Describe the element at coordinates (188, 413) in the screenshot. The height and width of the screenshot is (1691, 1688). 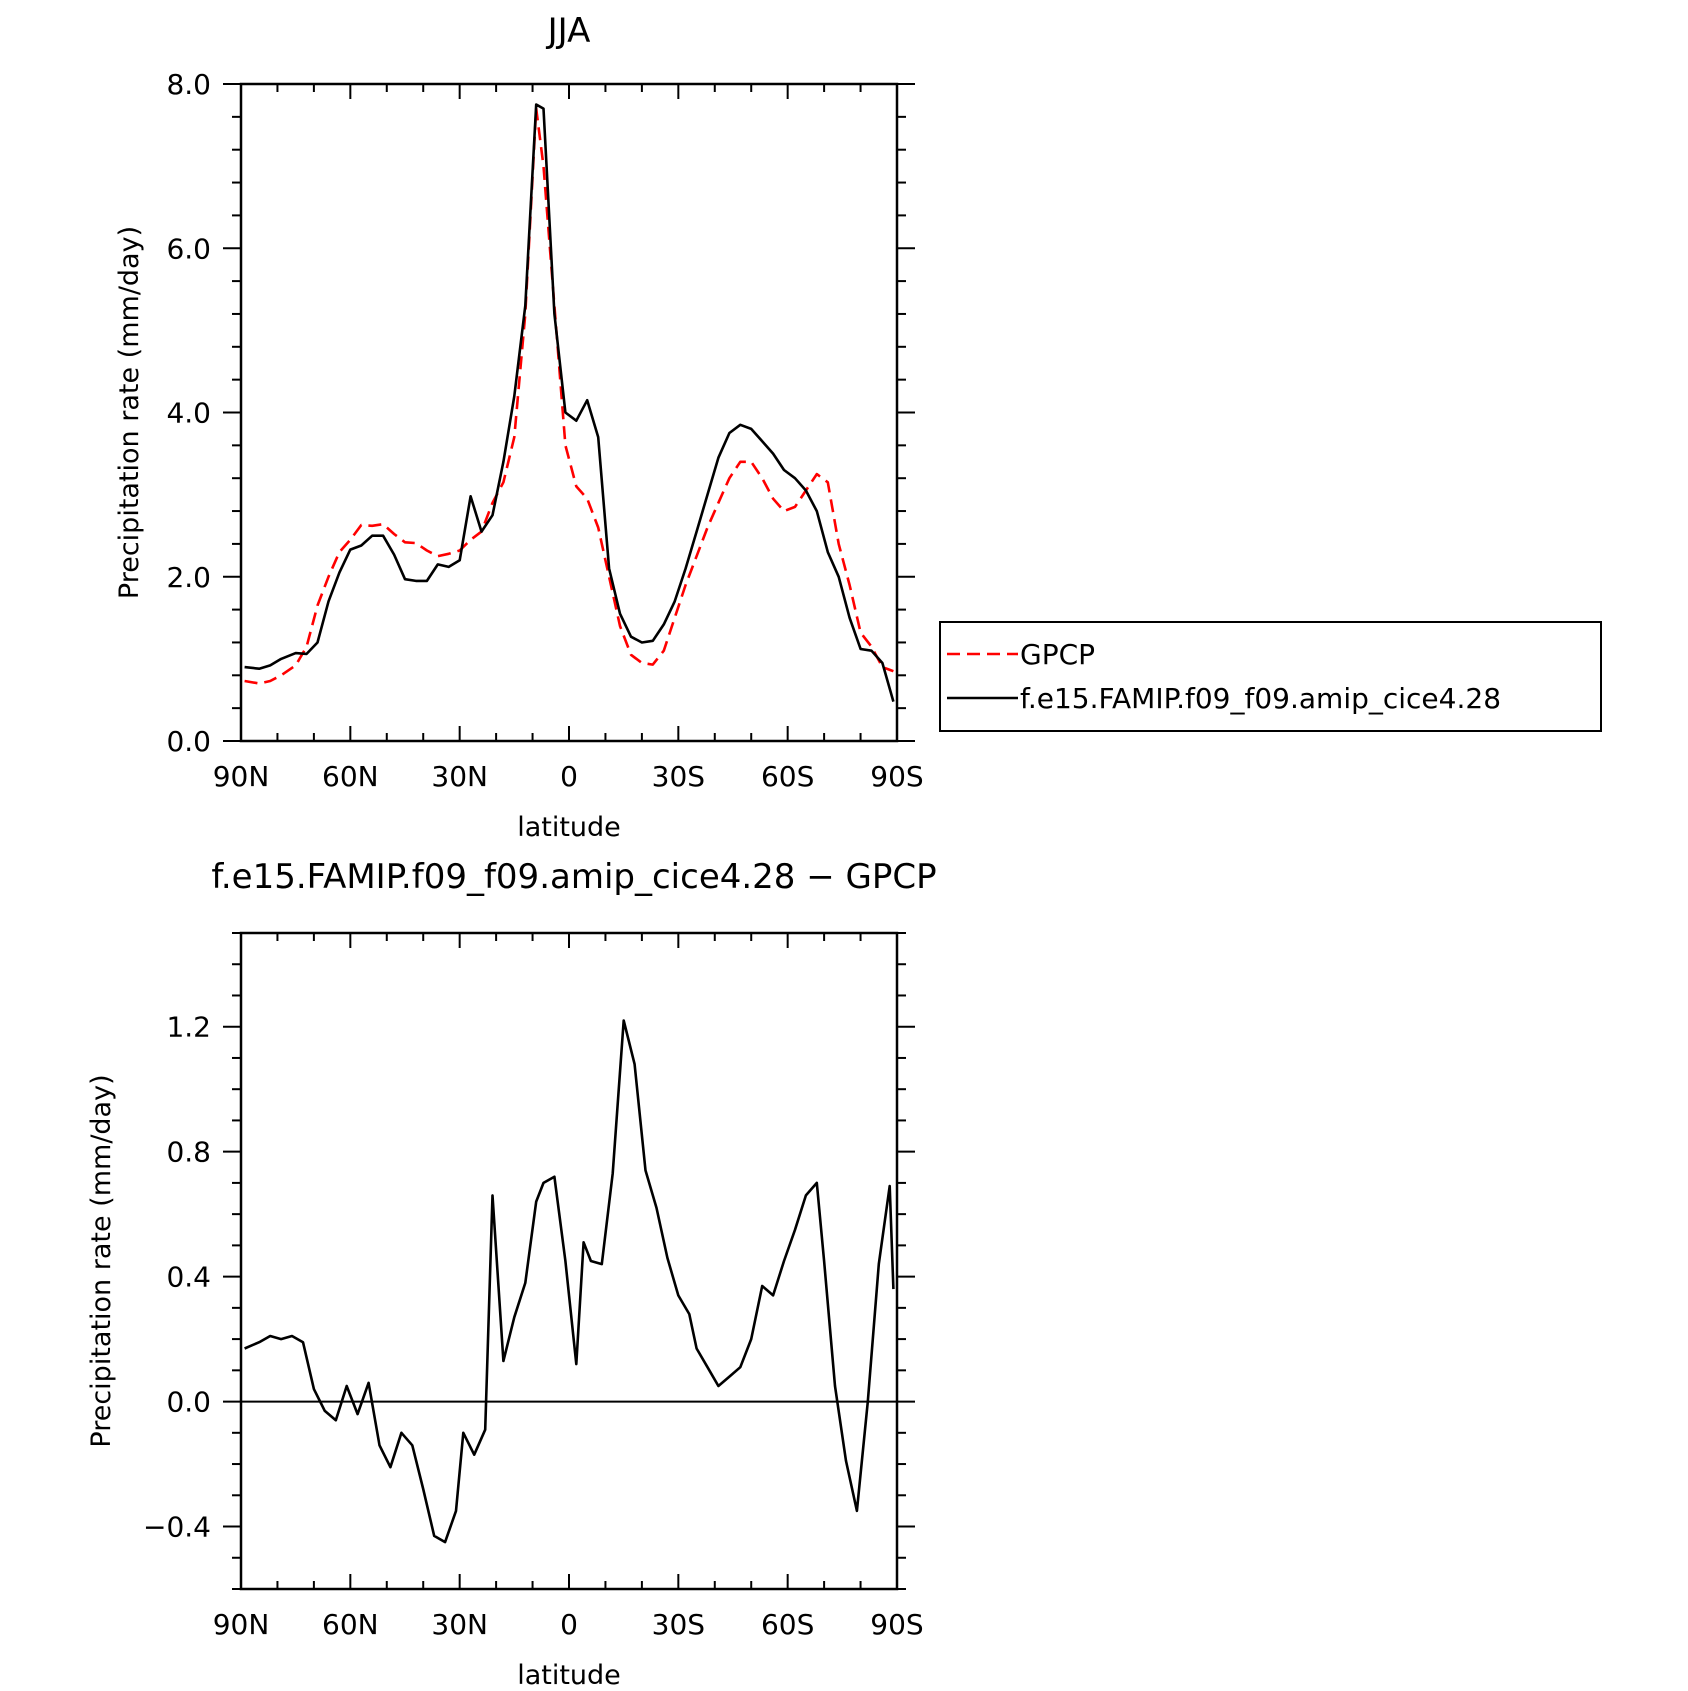
I see `y-tick-label: 4.0` at that location.